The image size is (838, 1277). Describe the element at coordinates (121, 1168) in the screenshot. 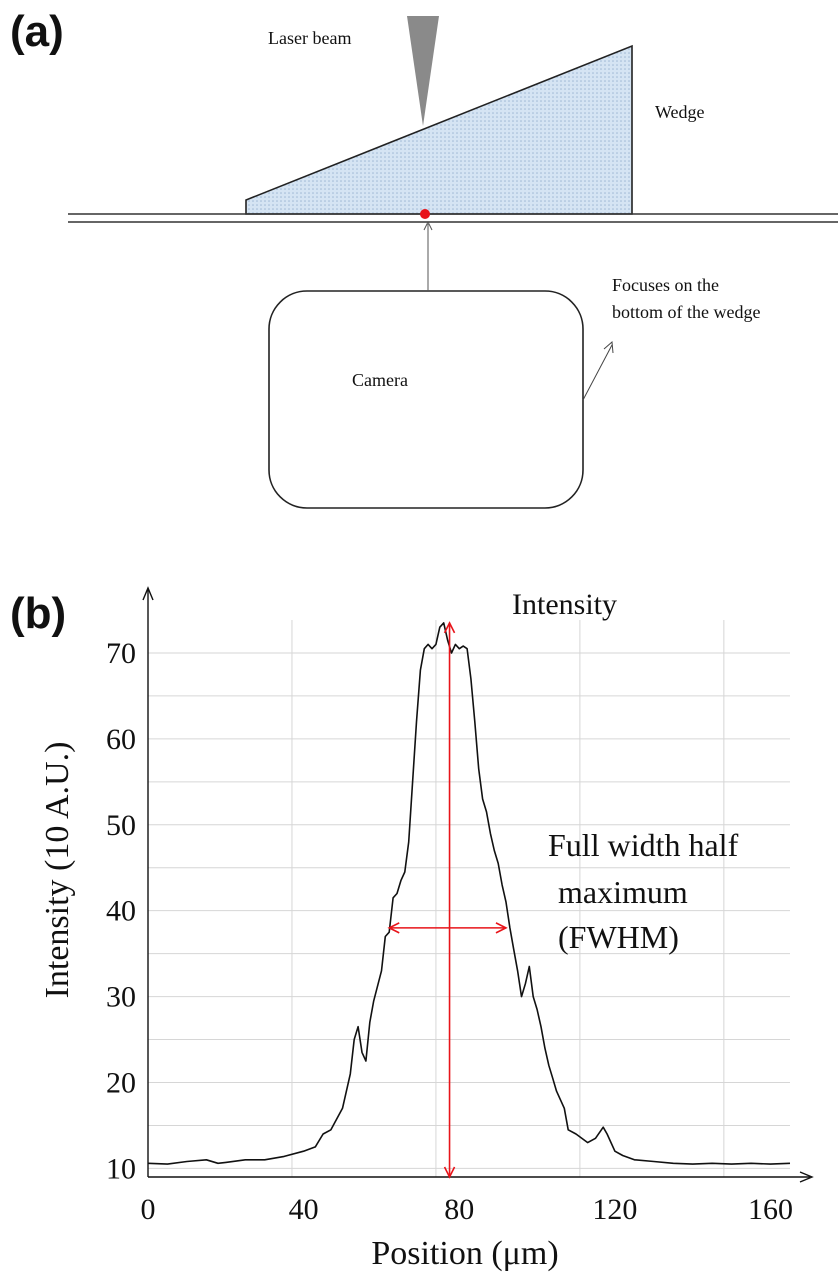

I see `y-tick-label: 10` at that location.